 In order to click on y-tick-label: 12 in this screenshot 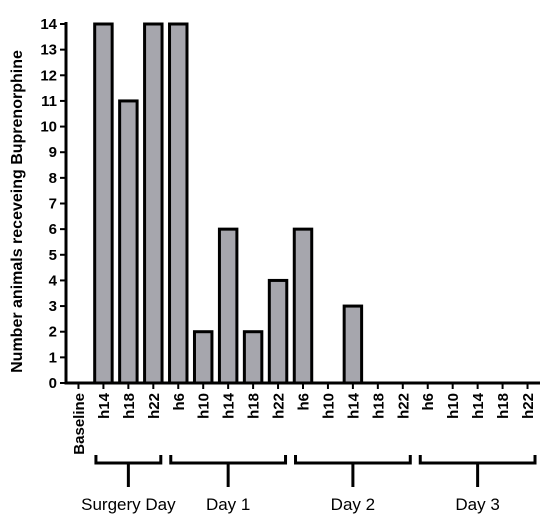, I will do `click(48, 75)`.